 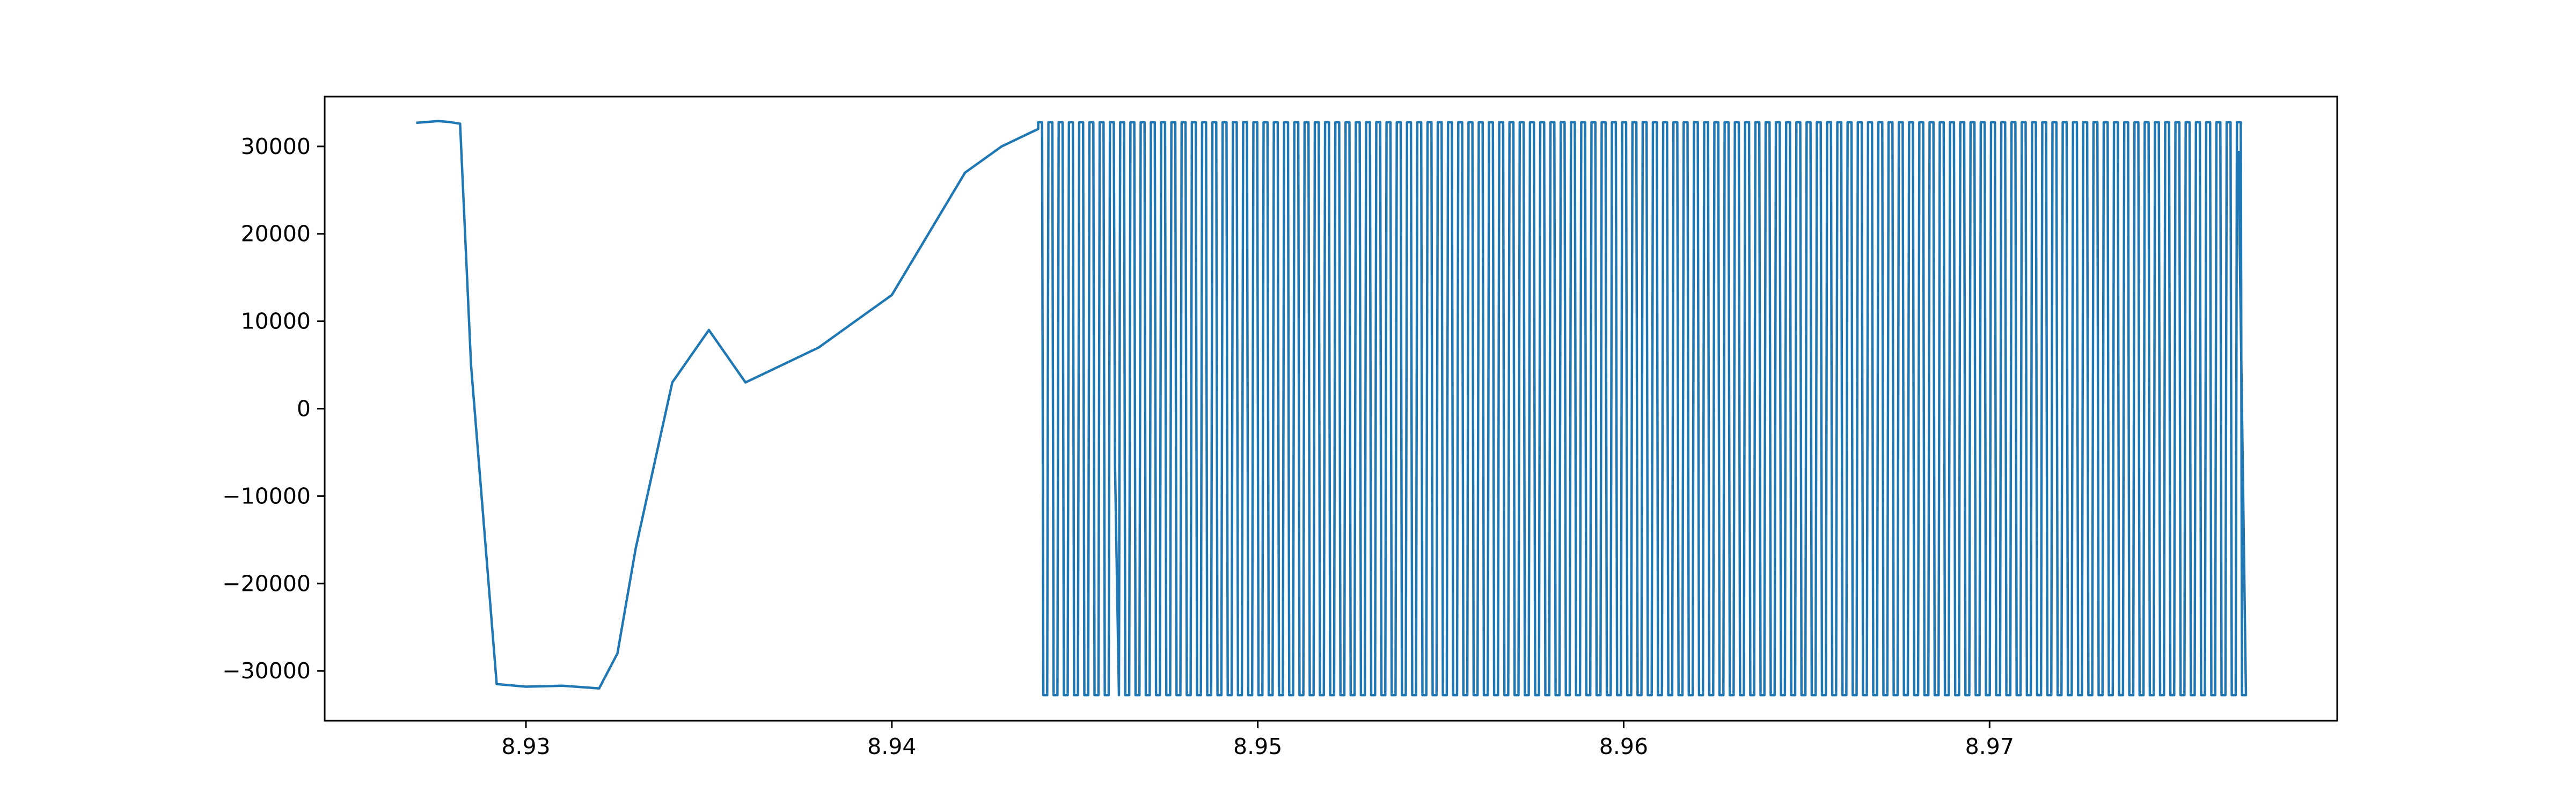 What do you see at coordinates (276, 146) in the screenshot?
I see `y-tick-label: 30000` at bounding box center [276, 146].